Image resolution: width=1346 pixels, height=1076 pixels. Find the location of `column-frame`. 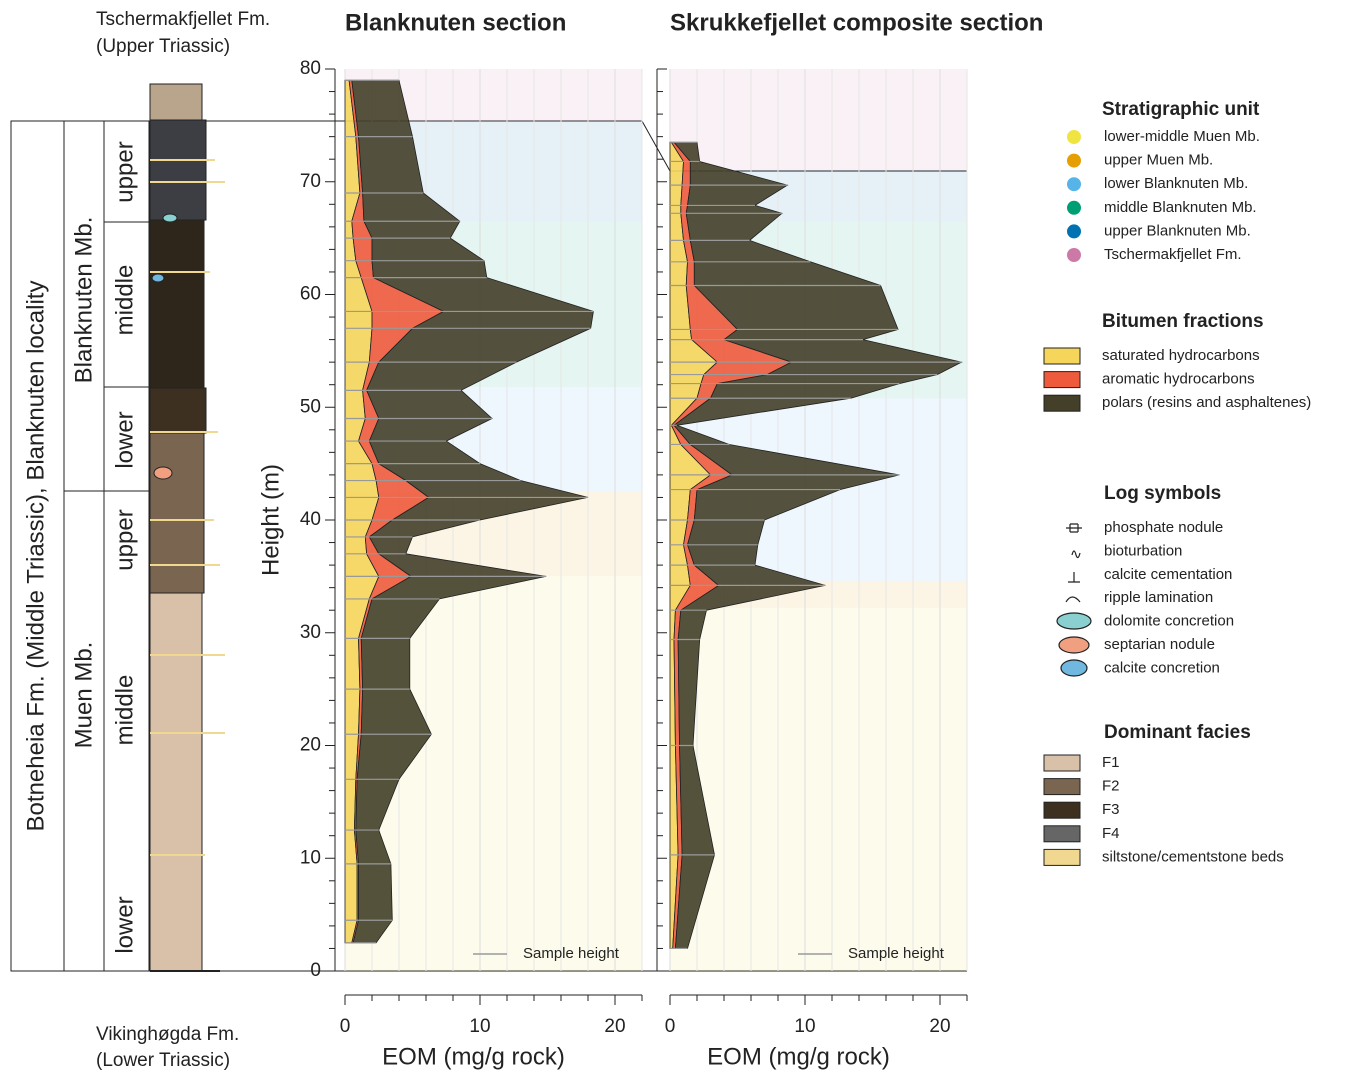

column-frame is located at coordinates (80, 546).